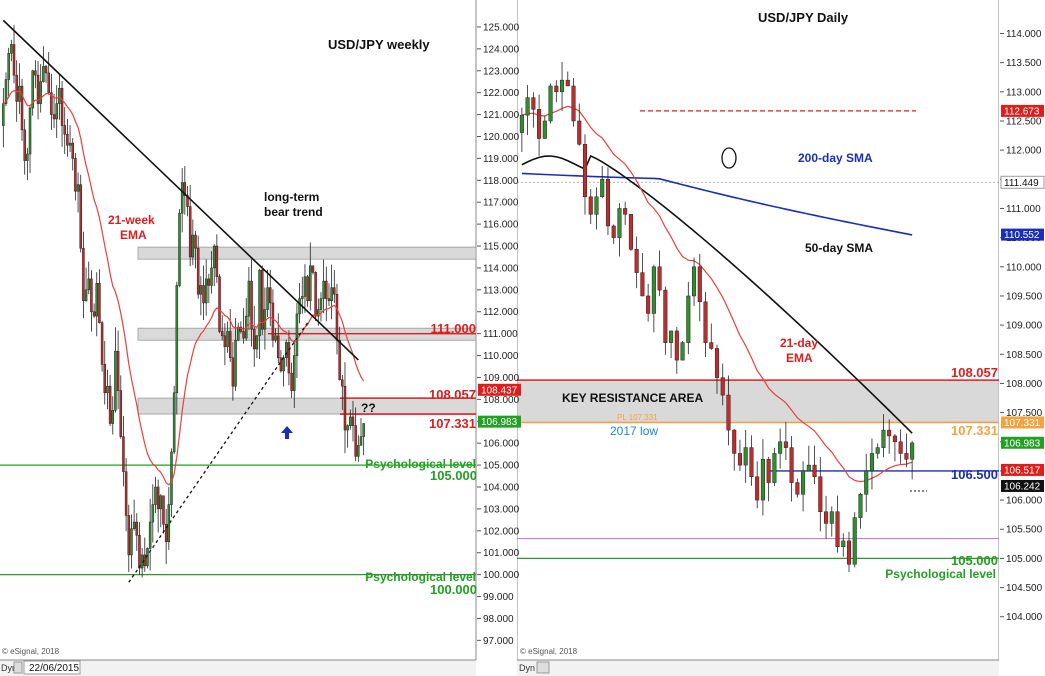 Image resolution: width=1045 pixels, height=676 pixels. Describe the element at coordinates (307, 406) in the screenshot. I see `weekly-zone` at that location.